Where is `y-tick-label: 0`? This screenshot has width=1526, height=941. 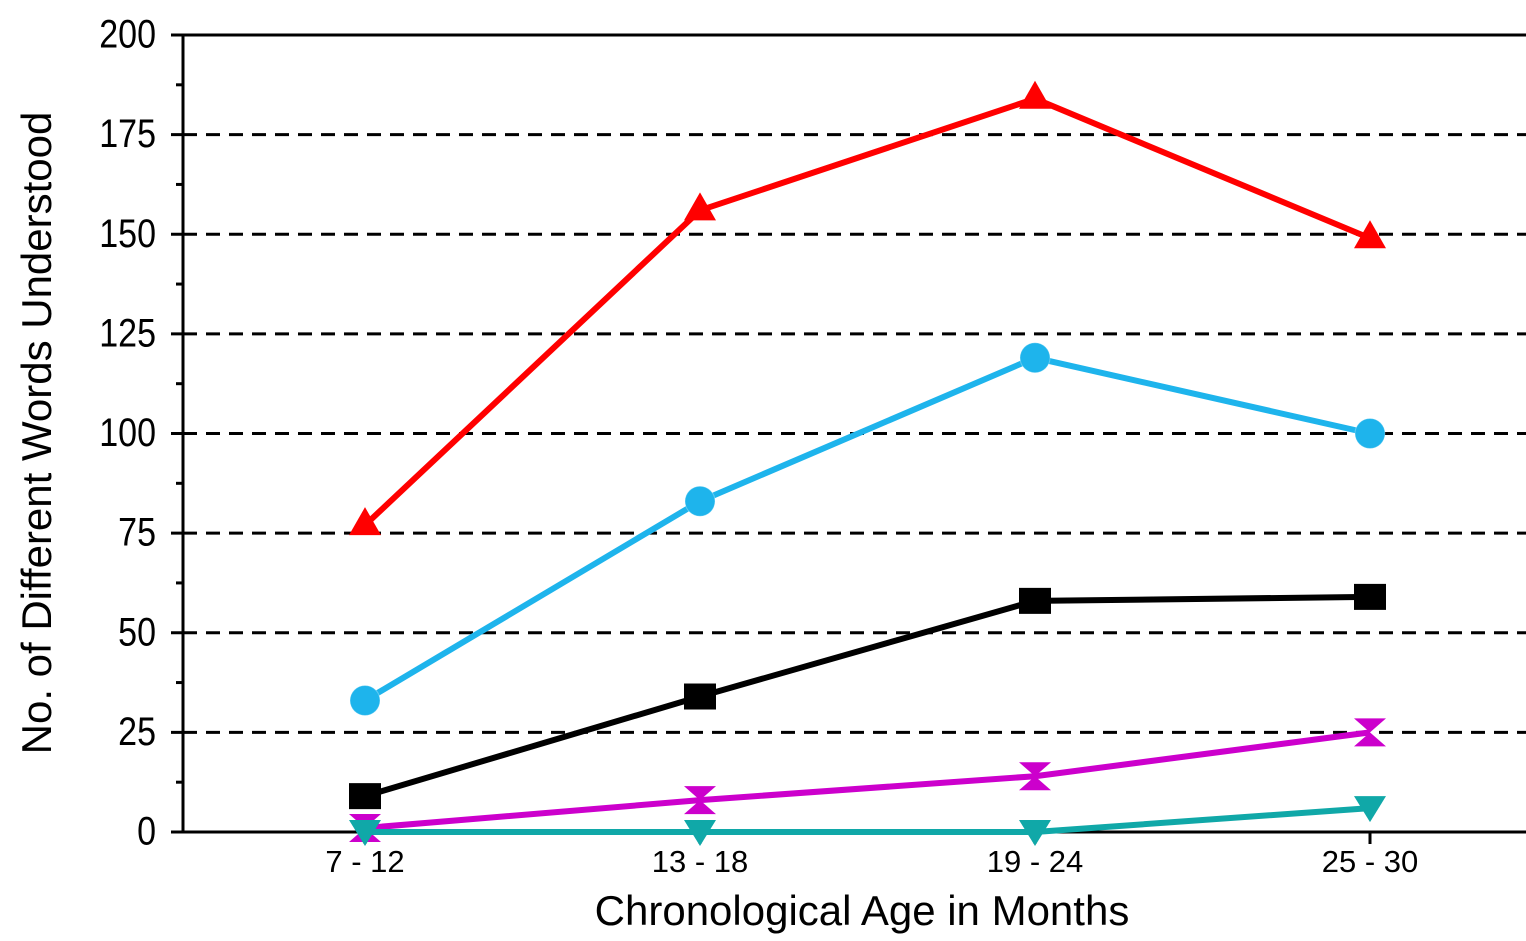 y-tick-label: 0 is located at coordinates (146, 830).